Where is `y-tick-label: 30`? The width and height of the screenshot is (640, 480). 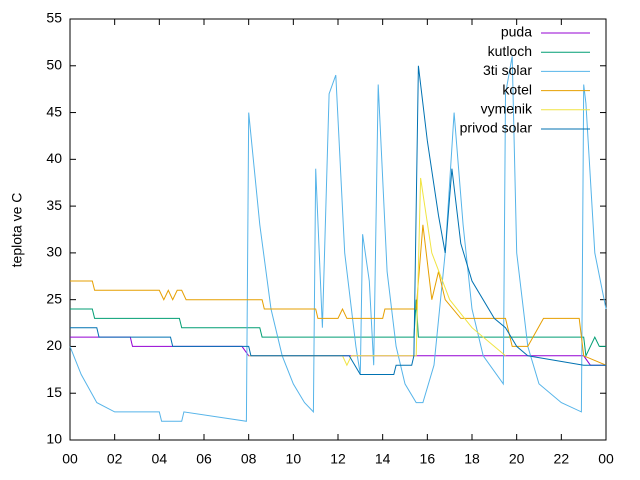 y-tick-label: 30 is located at coordinates (54, 252).